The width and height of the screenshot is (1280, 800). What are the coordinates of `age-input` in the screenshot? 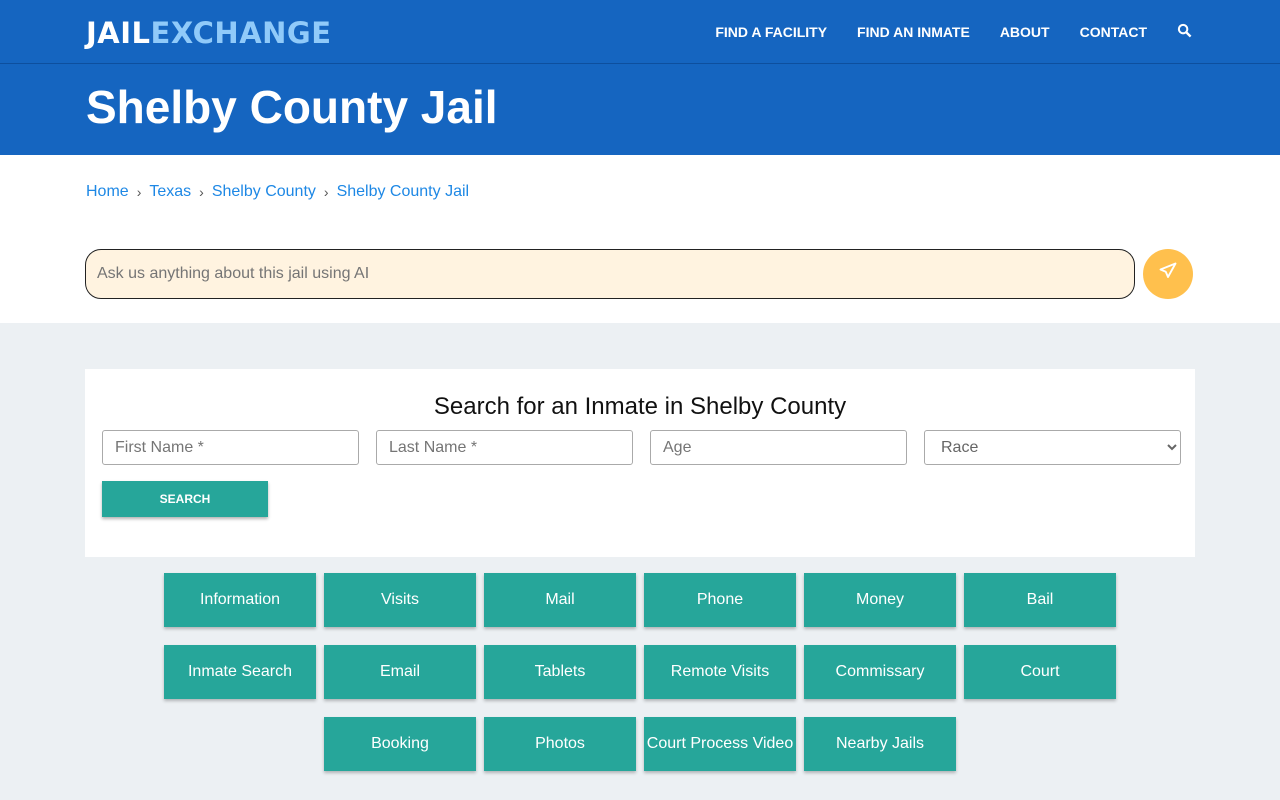 It's located at (778, 447).